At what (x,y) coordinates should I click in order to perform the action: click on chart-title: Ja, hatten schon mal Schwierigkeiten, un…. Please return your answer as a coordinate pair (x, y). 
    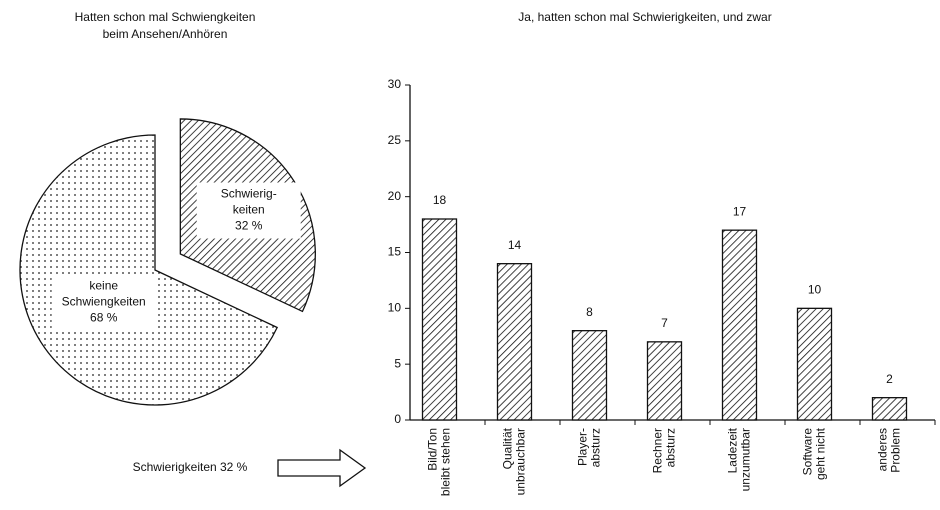
    Looking at the image, I should click on (644, 17).